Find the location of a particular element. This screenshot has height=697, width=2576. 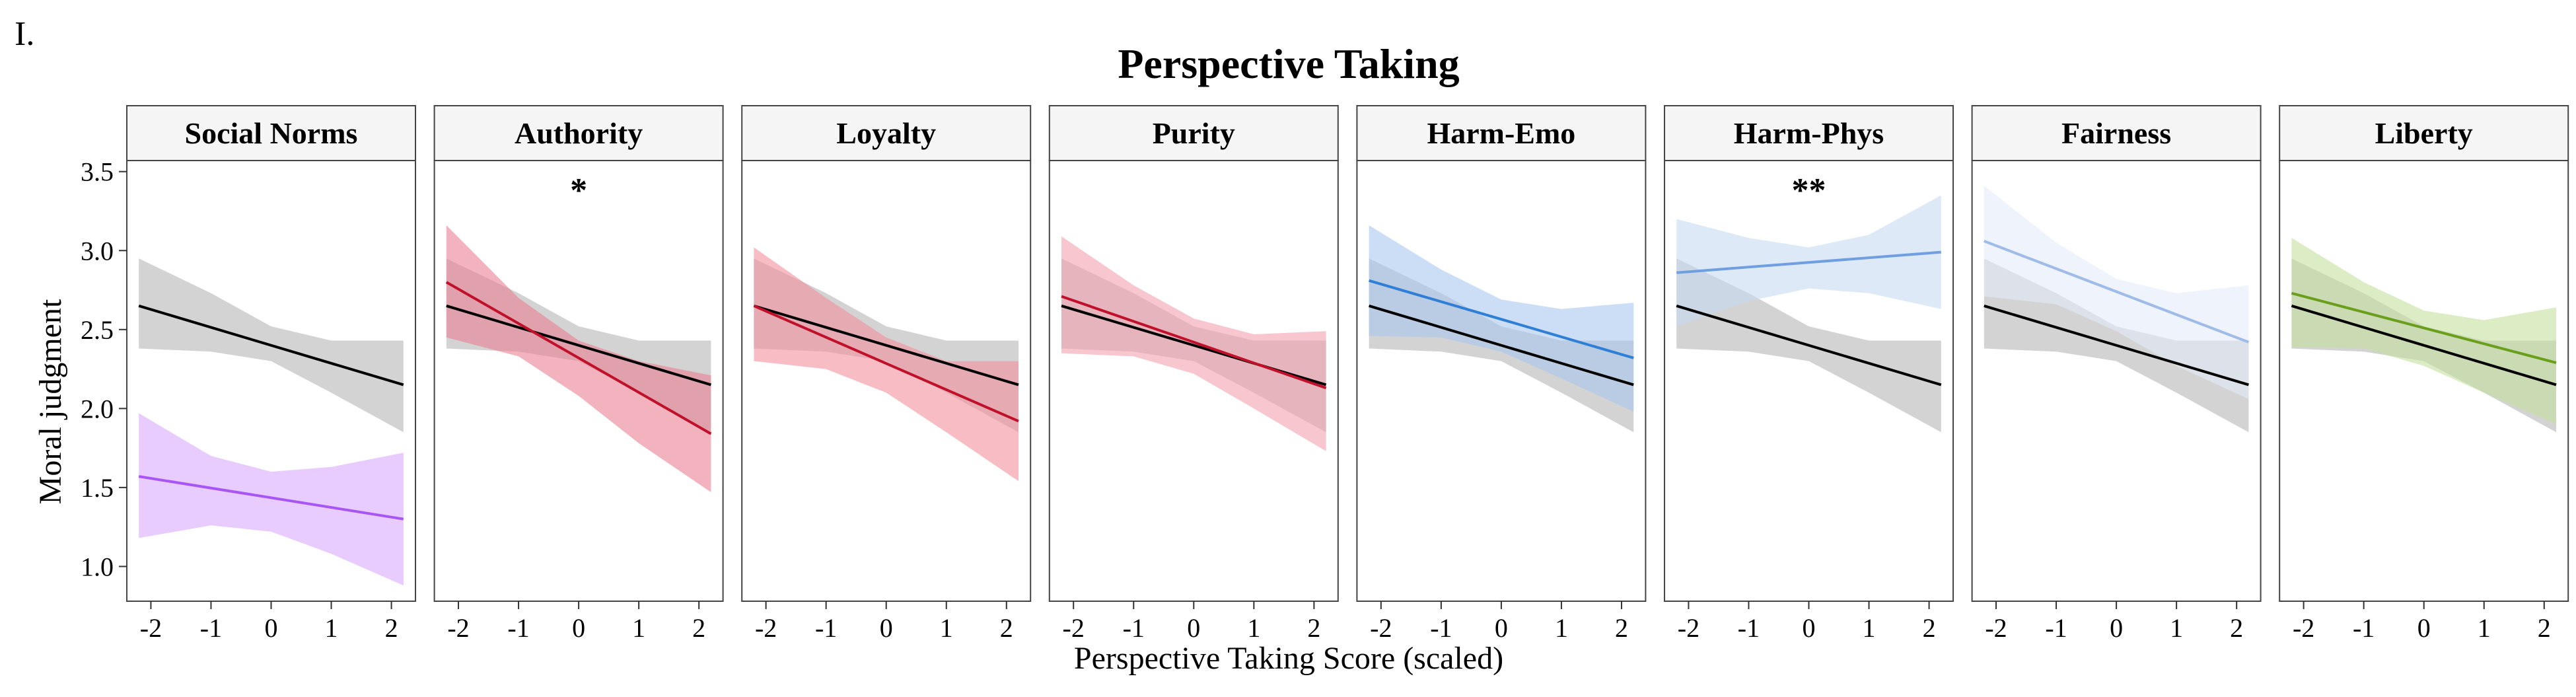

facet-label: Harm-Emo is located at coordinates (1501, 133).